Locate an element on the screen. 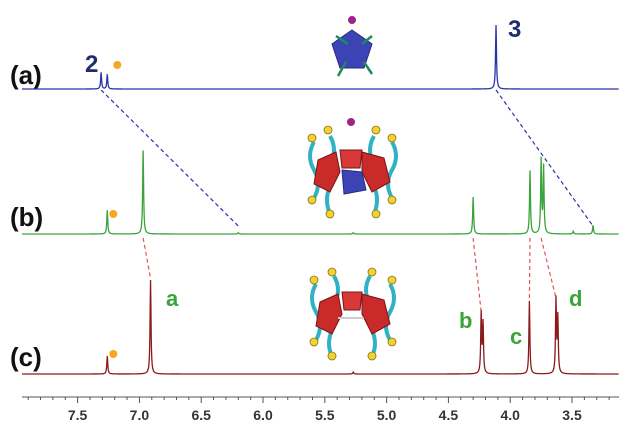 This screenshot has width=621, height=432. x-tick-label: 5.0 is located at coordinates (387, 415).